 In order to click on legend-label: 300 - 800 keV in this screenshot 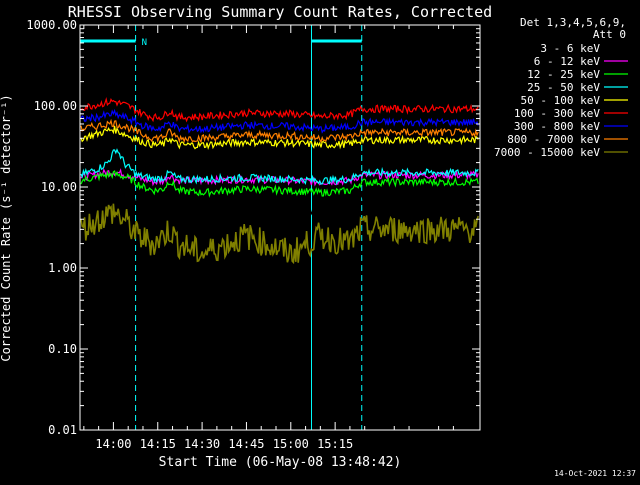, I will do `click(557, 126)`.